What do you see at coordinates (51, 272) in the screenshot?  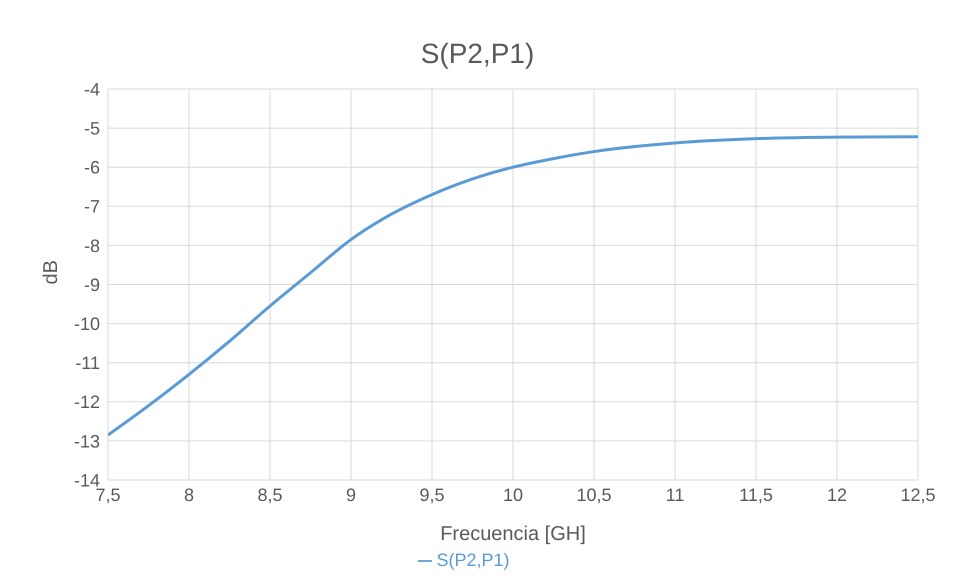 I see `y-axis-title: dB` at bounding box center [51, 272].